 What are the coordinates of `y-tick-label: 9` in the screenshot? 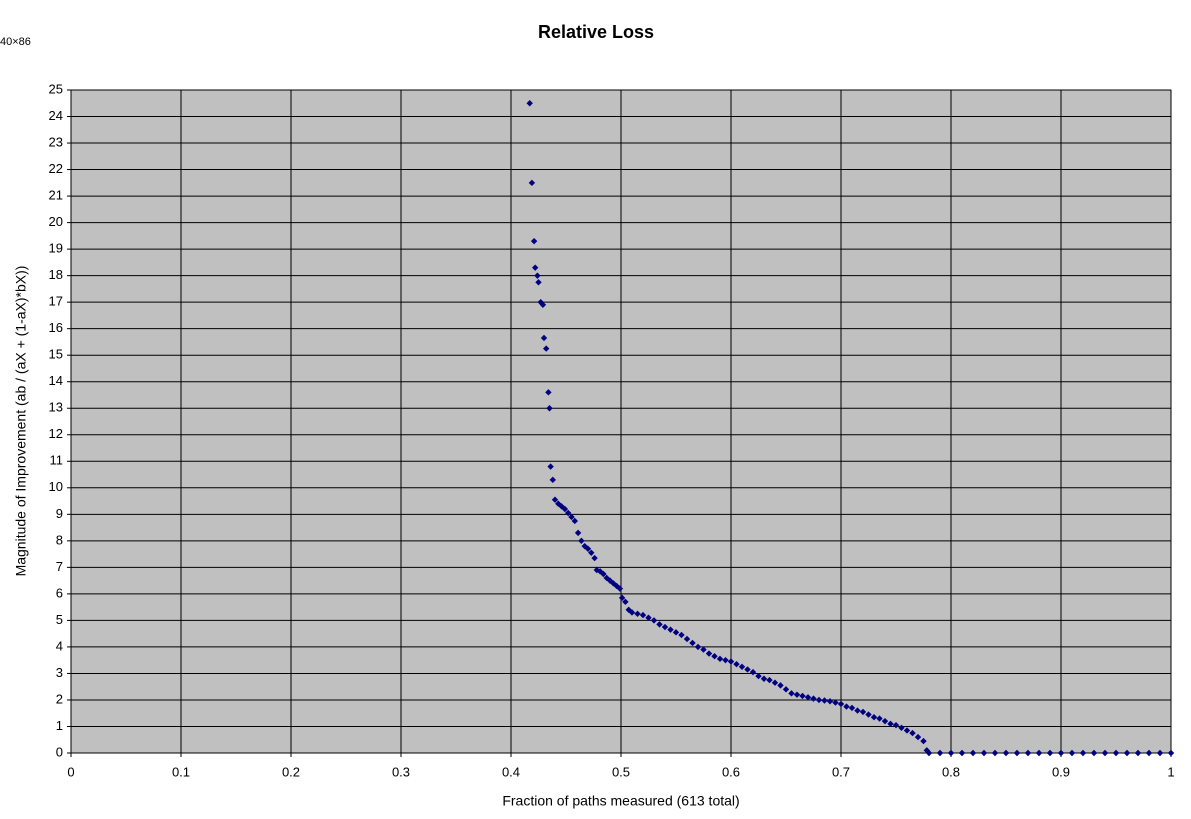 It's located at (59, 513).